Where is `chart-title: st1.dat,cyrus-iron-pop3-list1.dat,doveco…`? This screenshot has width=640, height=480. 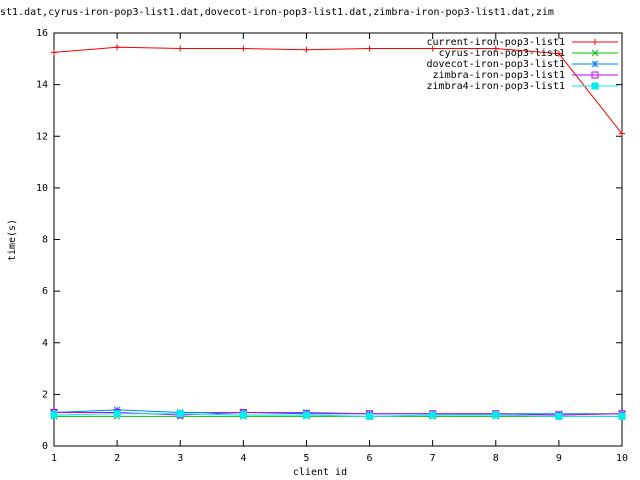
chart-title: st1.dat,cyrus-iron-pop3-list1.dat,doveco… is located at coordinates (277, 12).